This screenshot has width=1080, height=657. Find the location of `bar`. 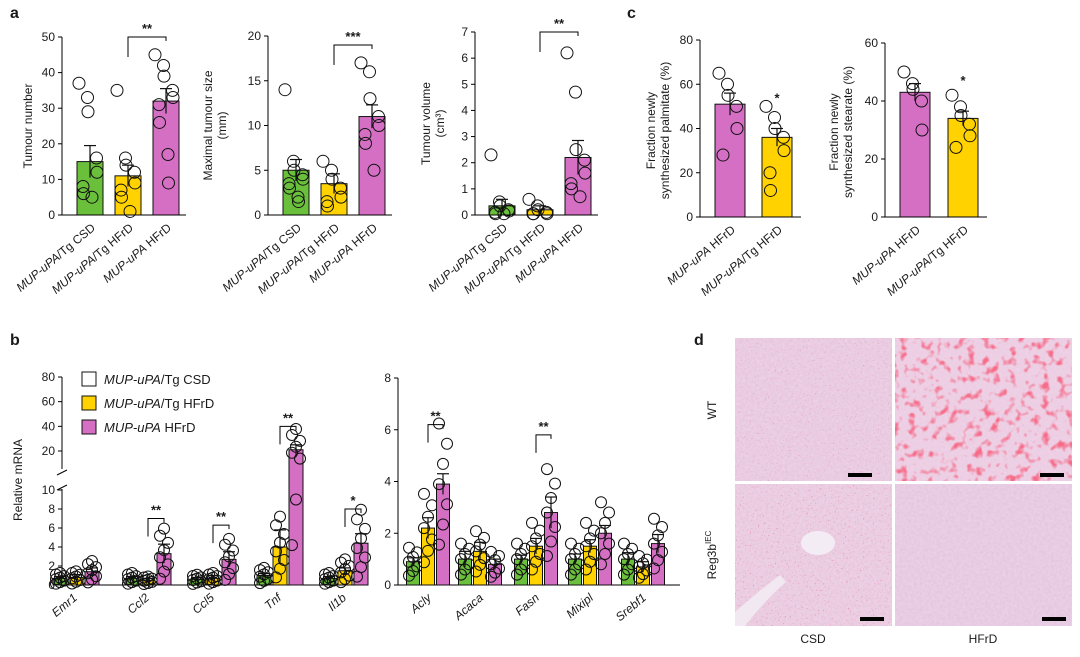

bar is located at coordinates (166, 158).